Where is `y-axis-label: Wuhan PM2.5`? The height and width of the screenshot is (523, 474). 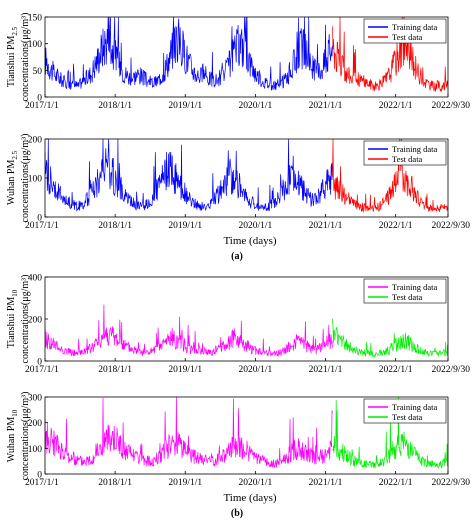
y-axis-label: Wuhan PM2.5 is located at coordinates (12, 177).